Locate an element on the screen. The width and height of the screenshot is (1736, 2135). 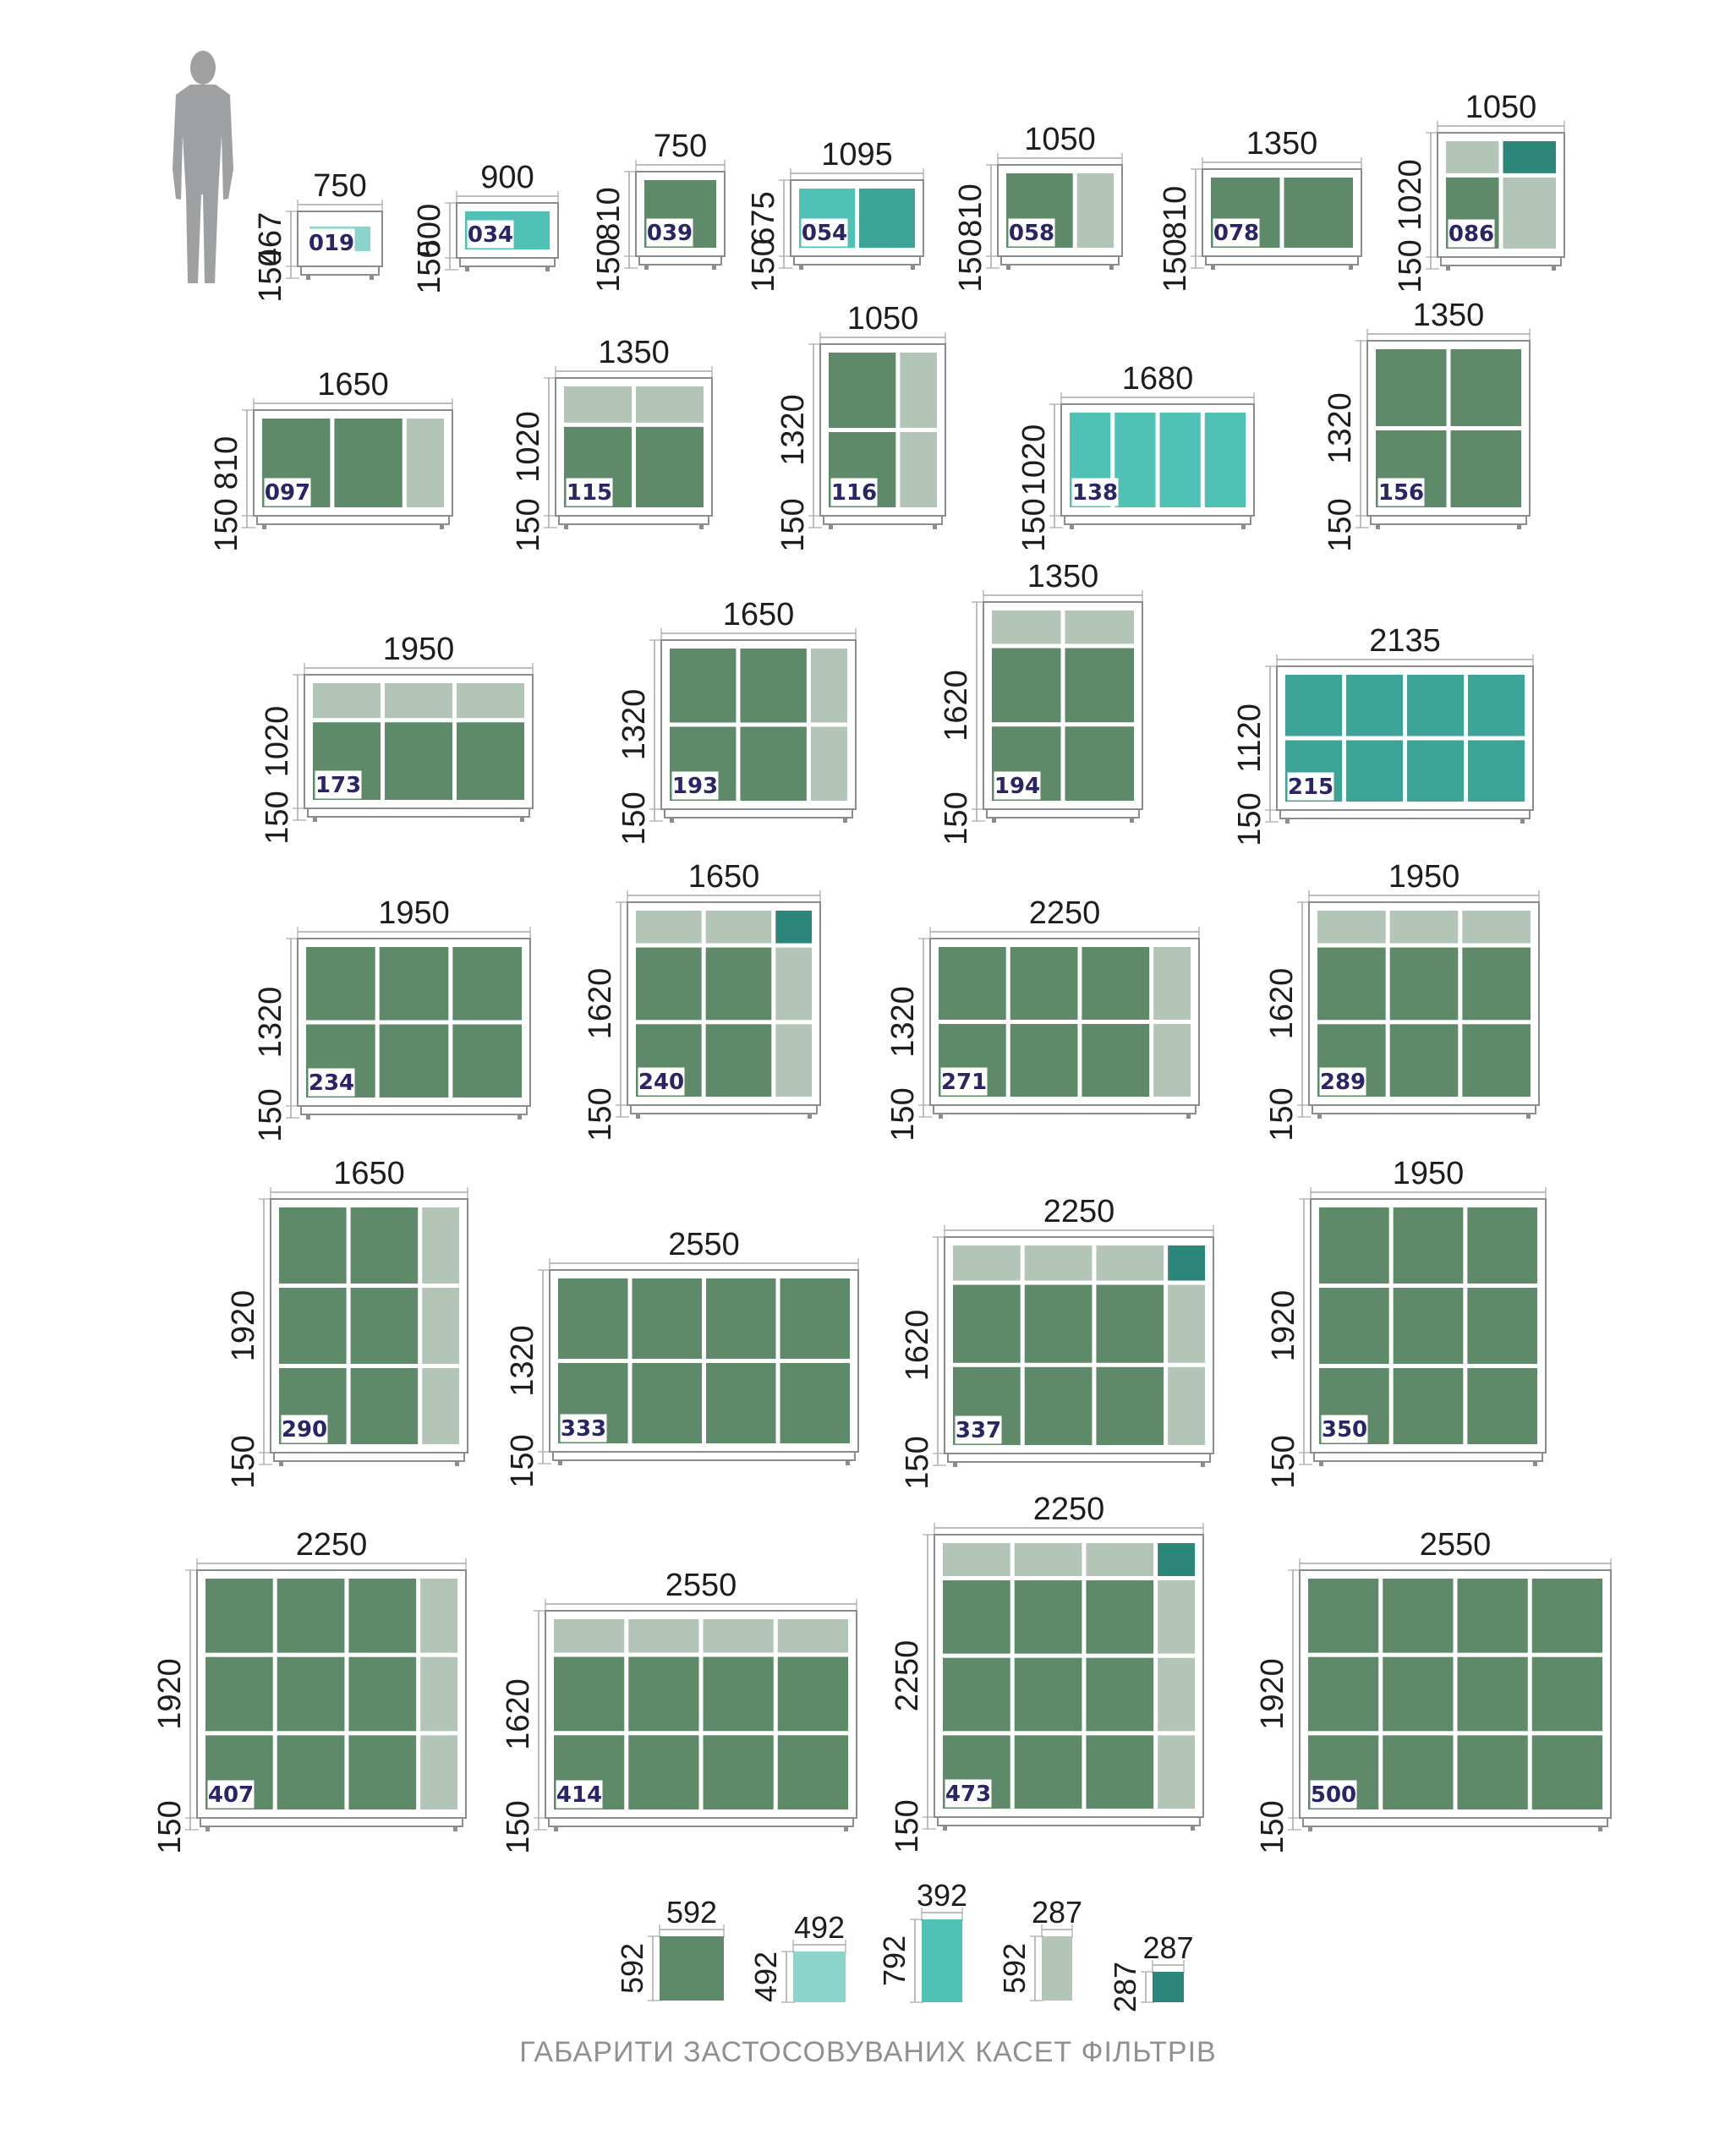
model-code-label: 234 is located at coordinates (331, 1083).